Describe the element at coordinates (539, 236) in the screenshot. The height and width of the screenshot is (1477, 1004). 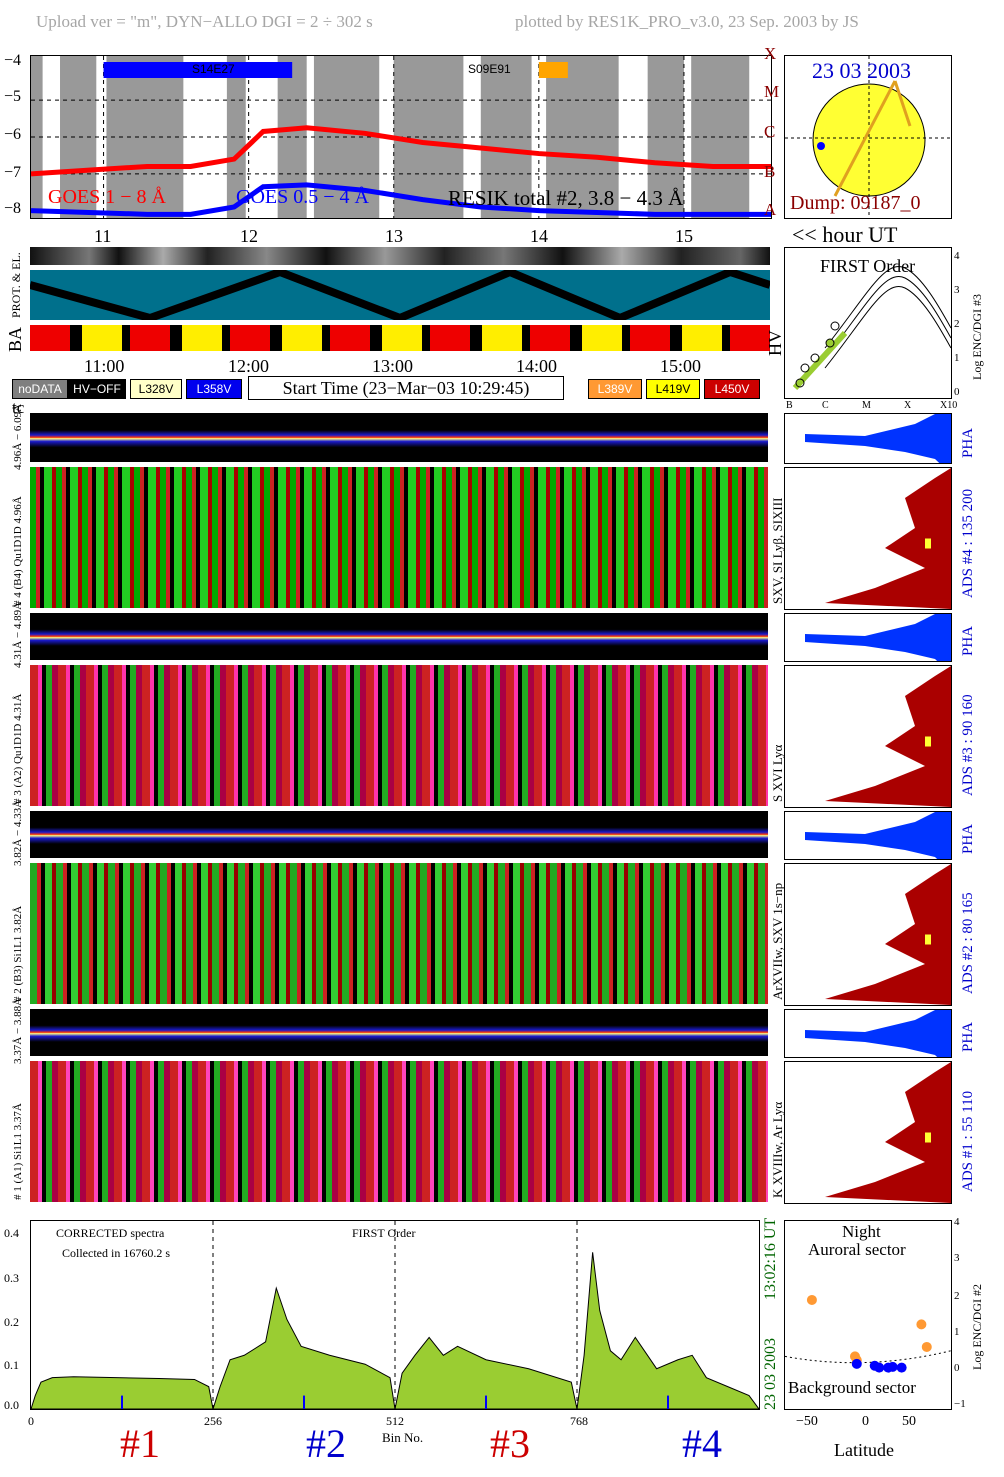
I see `hour-tick: 14` at that location.